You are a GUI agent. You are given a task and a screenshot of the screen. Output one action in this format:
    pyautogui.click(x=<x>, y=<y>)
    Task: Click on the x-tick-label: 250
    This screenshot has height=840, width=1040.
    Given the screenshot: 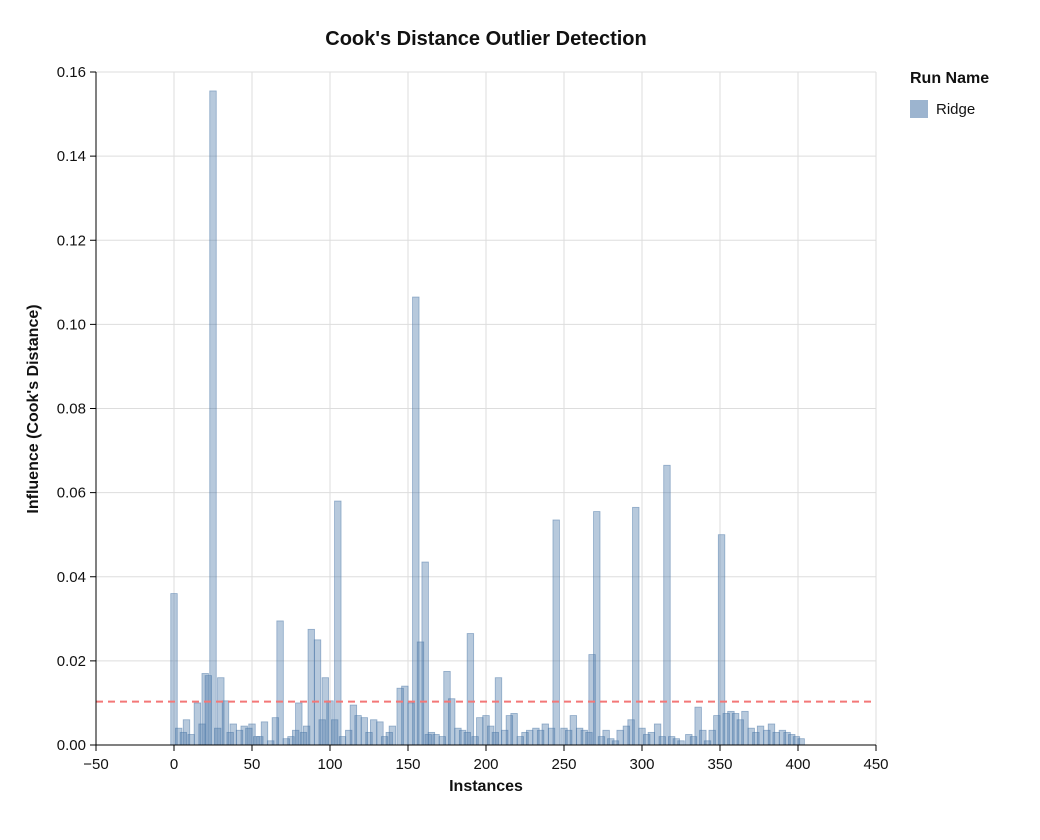 What is the action you would take?
    pyautogui.click(x=563, y=764)
    